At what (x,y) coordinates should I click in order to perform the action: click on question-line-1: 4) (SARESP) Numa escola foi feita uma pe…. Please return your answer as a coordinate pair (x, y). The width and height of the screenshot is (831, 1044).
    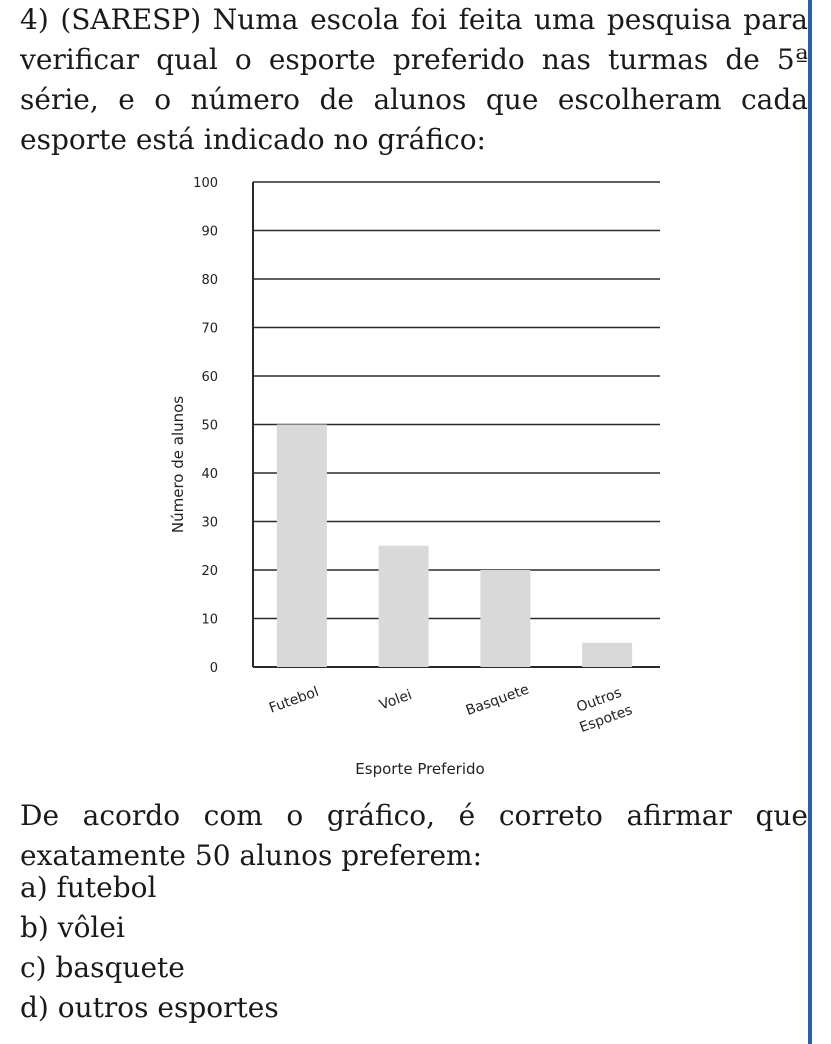
    Looking at the image, I should click on (414, 19).